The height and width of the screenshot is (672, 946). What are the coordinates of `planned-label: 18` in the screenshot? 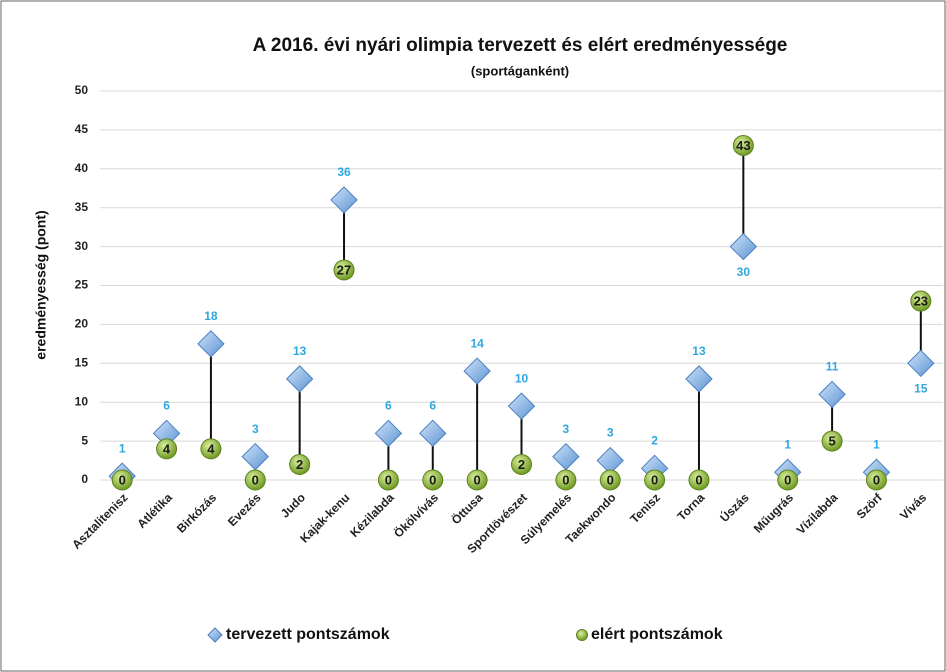 It's located at (211, 316).